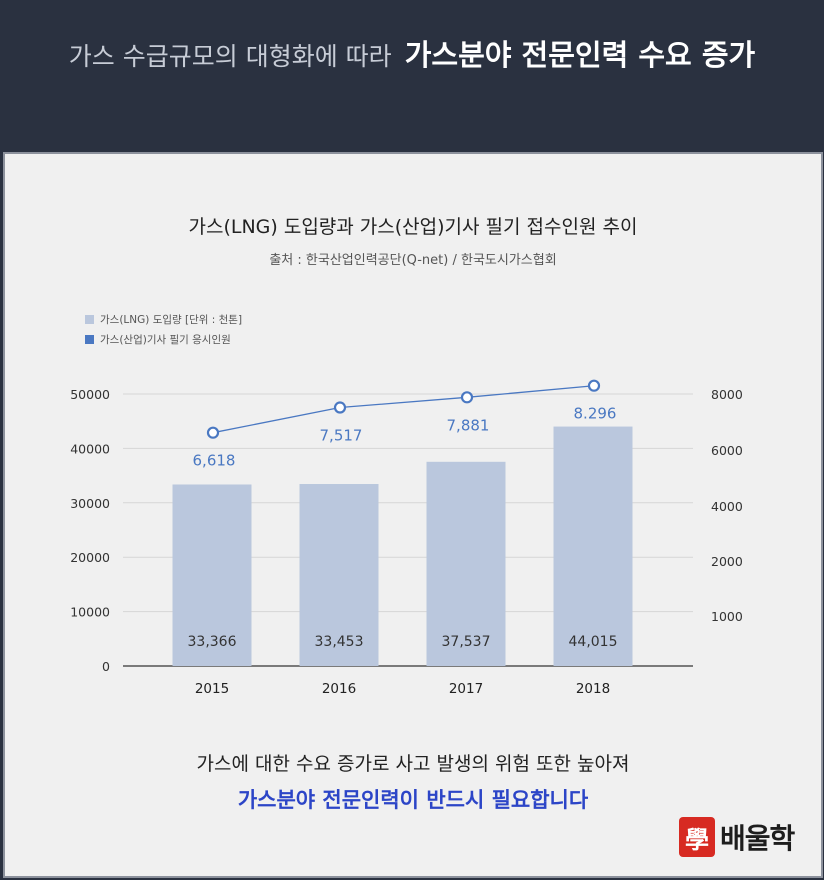  Describe the element at coordinates (466, 642) in the screenshot. I see `bar-value-label: 37,537` at that location.